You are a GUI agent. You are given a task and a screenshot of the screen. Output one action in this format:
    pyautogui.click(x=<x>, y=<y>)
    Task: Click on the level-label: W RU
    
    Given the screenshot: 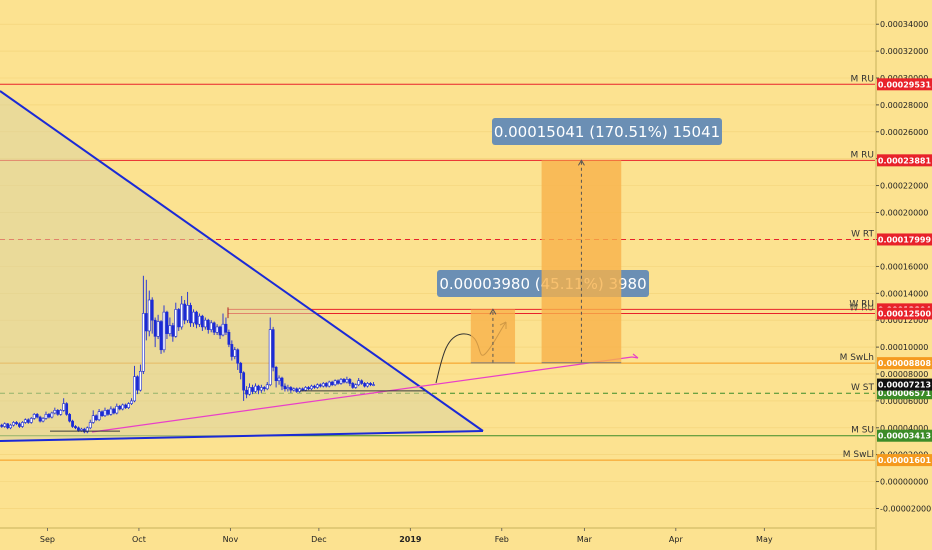 What is the action you would take?
    pyautogui.click(x=861, y=304)
    